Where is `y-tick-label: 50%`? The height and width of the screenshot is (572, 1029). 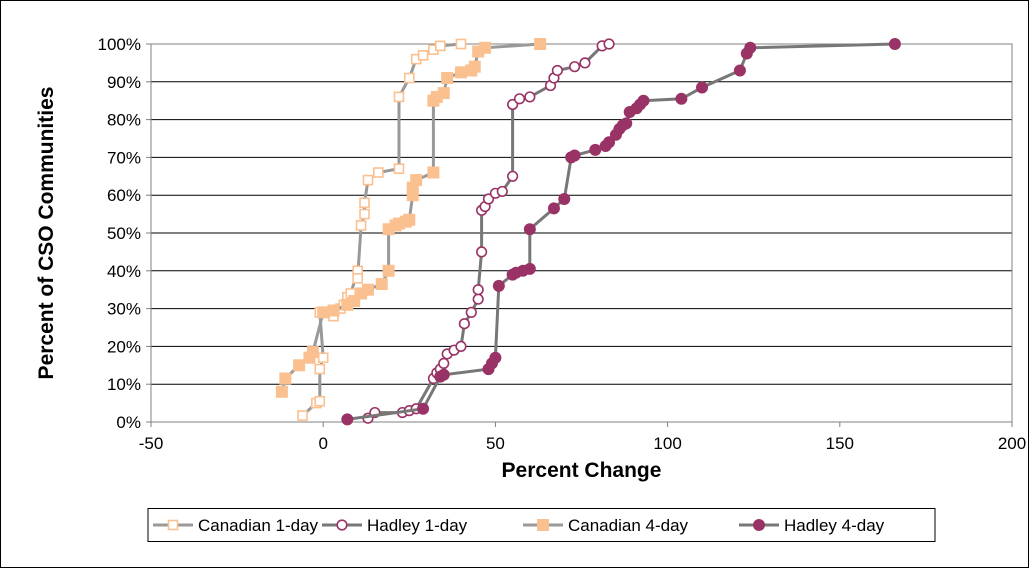
y-tick-label: 50% is located at coordinates (124, 233).